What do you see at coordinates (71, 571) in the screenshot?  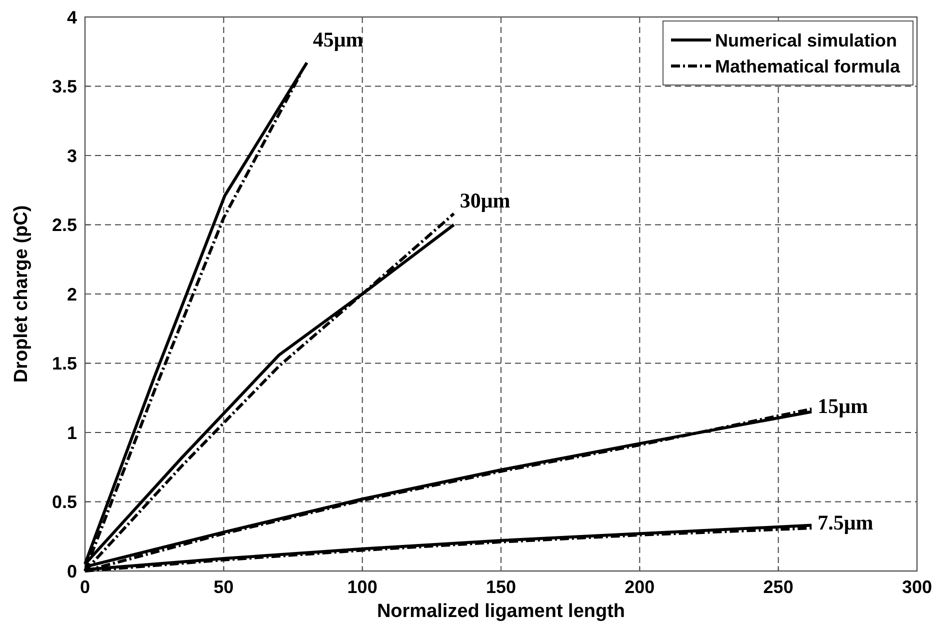 I see `y-tick-label: 0` at bounding box center [71, 571].